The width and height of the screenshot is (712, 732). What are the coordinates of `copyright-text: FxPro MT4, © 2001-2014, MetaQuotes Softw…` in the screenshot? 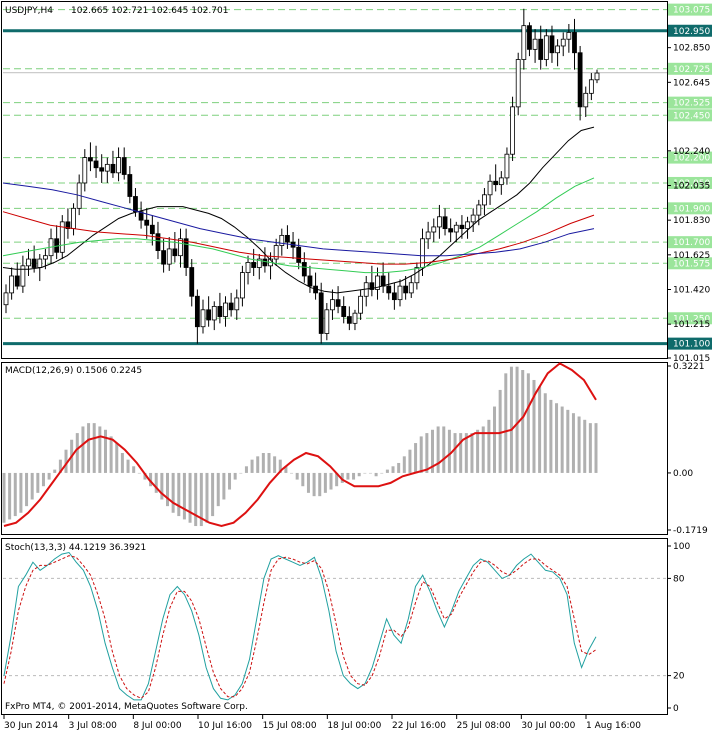 It's located at (126, 707).